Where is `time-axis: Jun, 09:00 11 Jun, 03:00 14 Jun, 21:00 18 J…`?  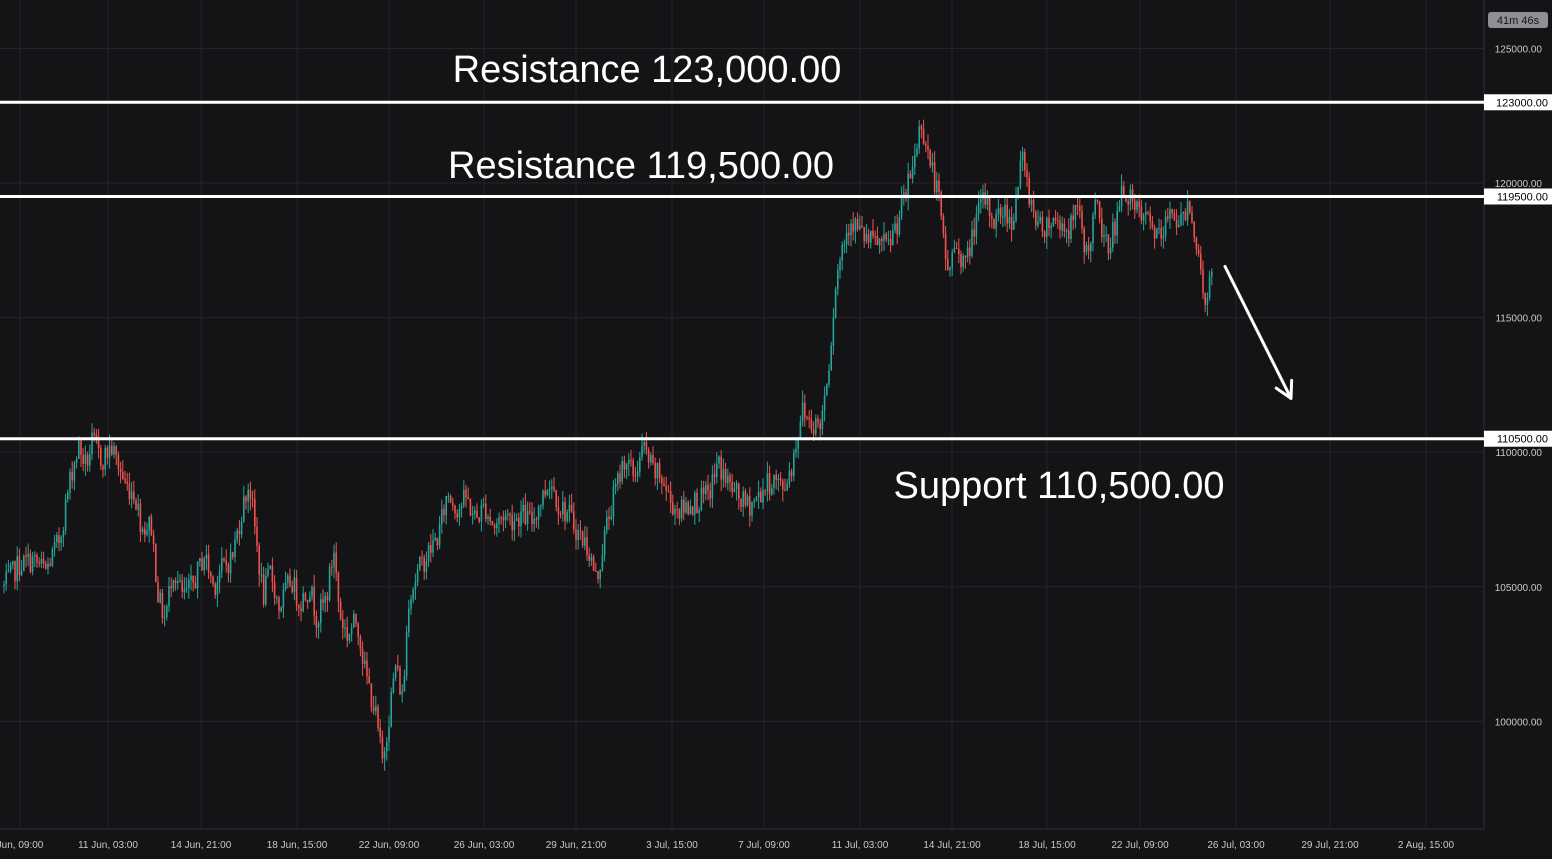
time-axis: Jun, 09:00 11 Jun, 03:00 14 Jun, 21:00 18 J… is located at coordinates (727, 845).